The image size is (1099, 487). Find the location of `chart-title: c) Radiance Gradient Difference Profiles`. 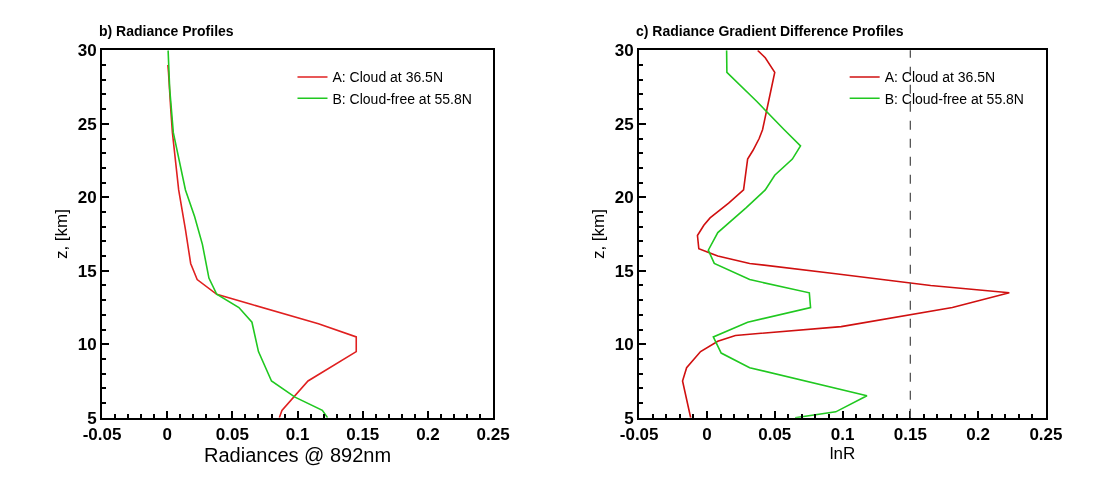

chart-title: c) Radiance Gradient Difference Profiles is located at coordinates (770, 31).